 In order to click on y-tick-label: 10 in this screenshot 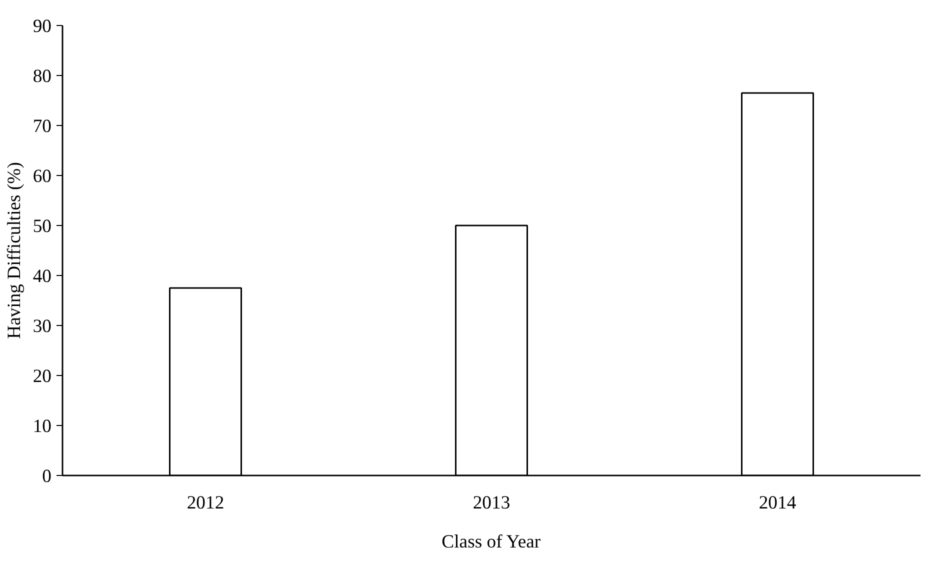, I will do `click(42, 426)`.